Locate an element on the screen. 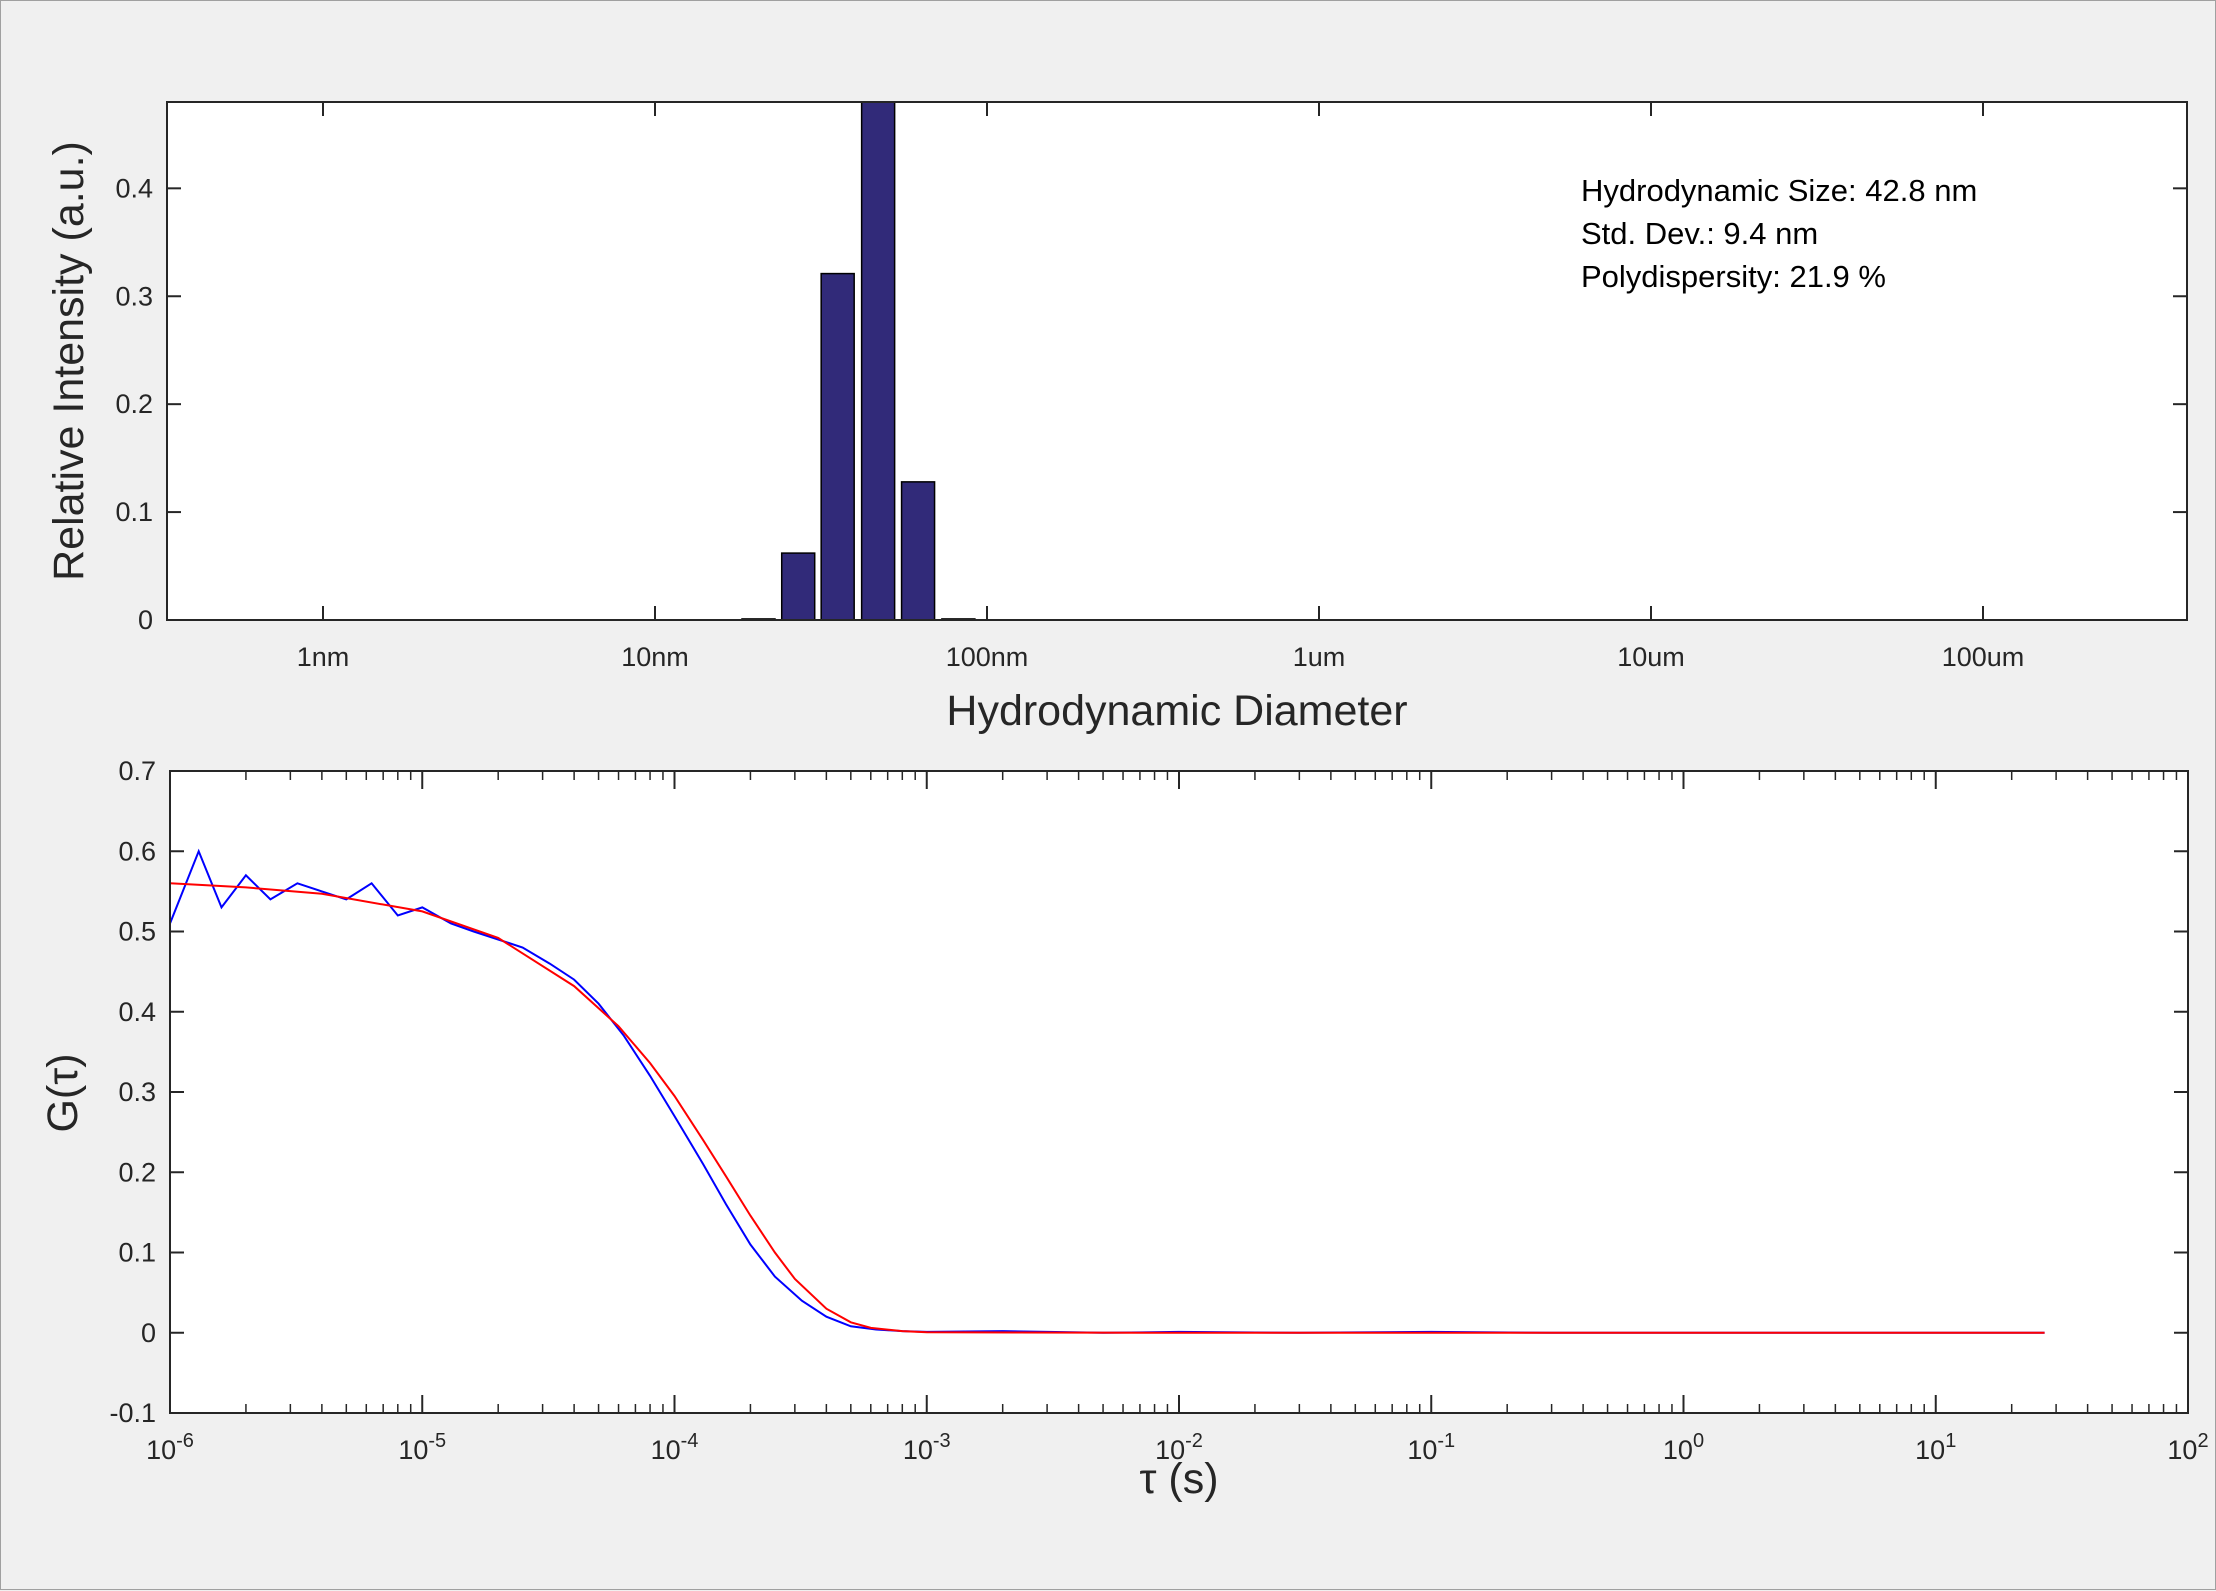  tau-x-axis-label: τ (s) is located at coordinates (1178, 1479).